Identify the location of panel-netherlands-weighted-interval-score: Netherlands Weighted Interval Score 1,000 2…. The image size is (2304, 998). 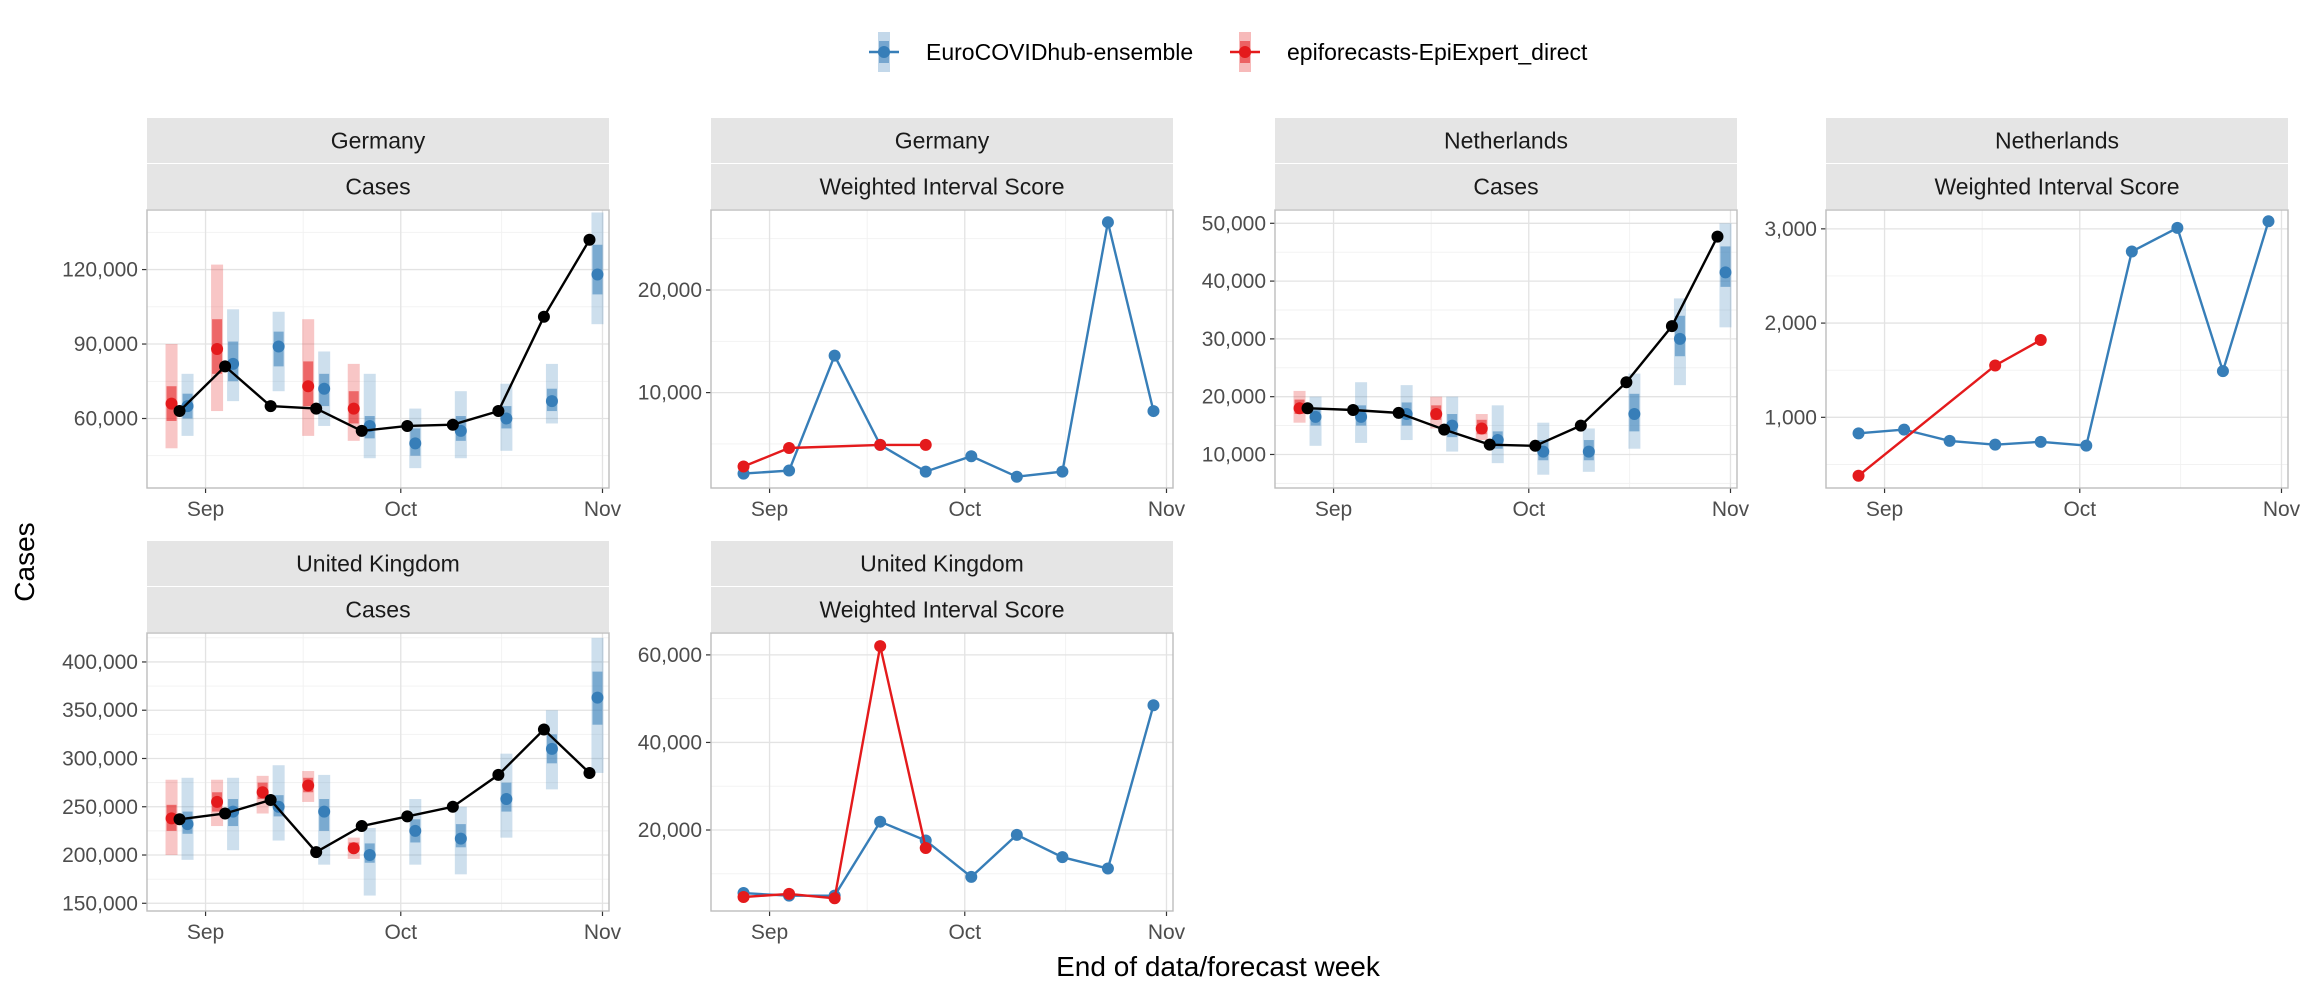
(2032, 319).